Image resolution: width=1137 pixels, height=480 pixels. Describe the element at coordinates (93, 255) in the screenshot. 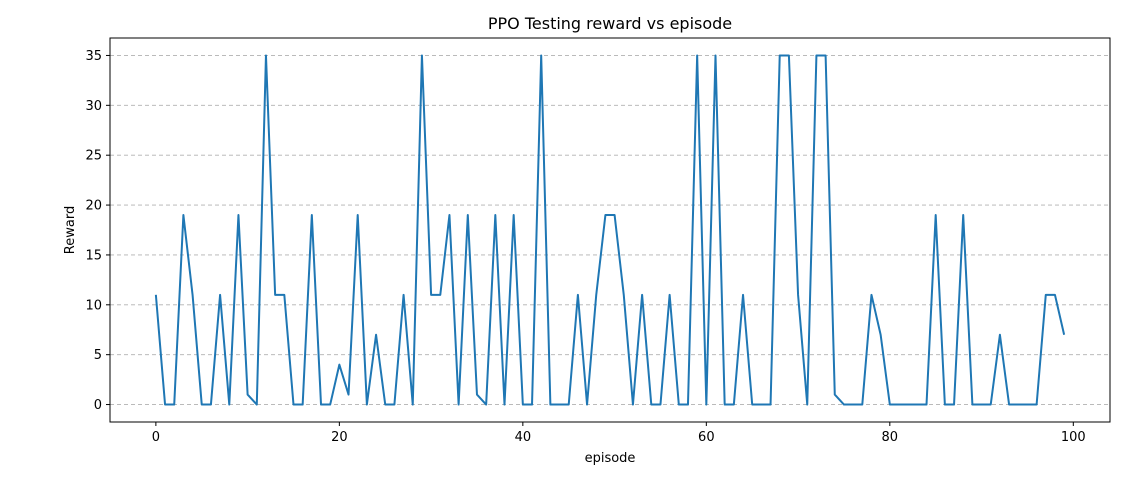

I see `y-tick-label: 15` at that location.